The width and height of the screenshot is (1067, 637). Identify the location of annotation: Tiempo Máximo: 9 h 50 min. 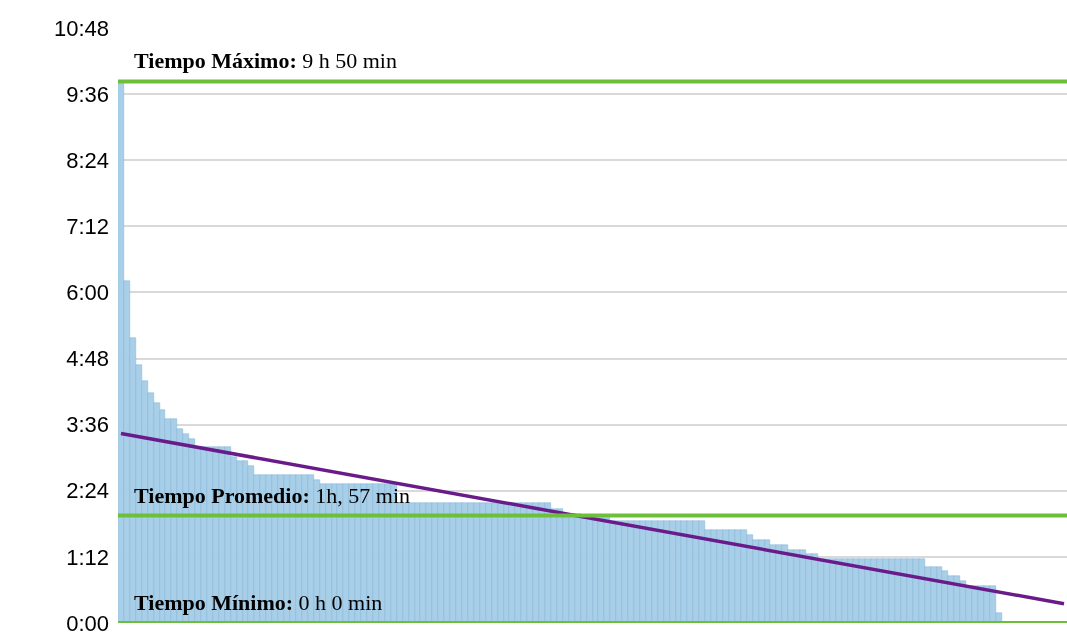
(265, 60).